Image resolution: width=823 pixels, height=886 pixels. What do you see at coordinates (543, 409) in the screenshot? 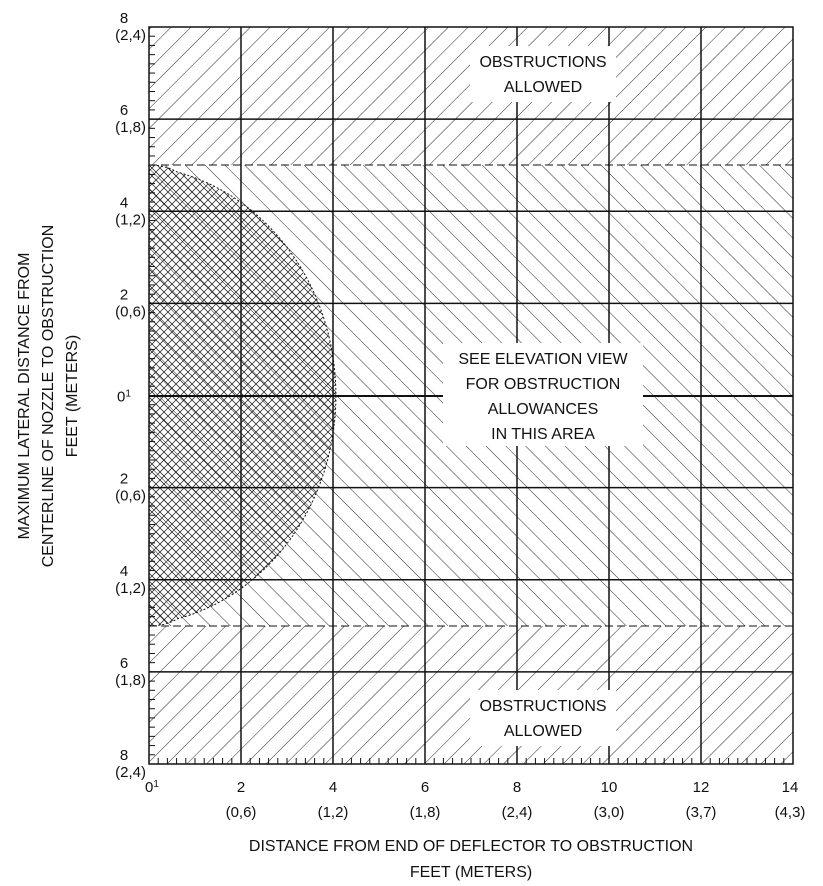
I see `center-label-line3: ALLOWANCES` at bounding box center [543, 409].